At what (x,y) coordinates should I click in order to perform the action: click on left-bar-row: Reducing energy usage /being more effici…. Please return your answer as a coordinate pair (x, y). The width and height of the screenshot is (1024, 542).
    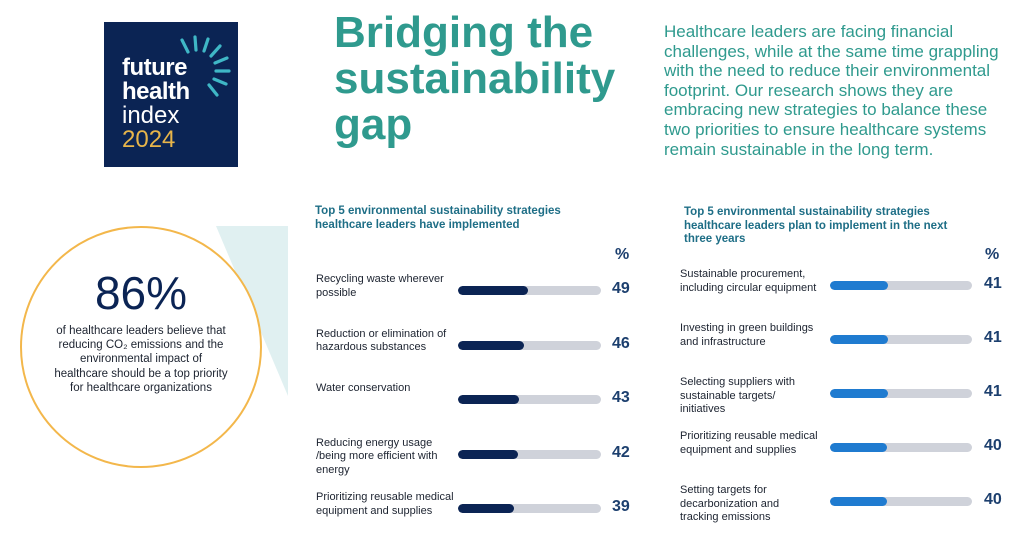
    Looking at the image, I should click on (481, 462).